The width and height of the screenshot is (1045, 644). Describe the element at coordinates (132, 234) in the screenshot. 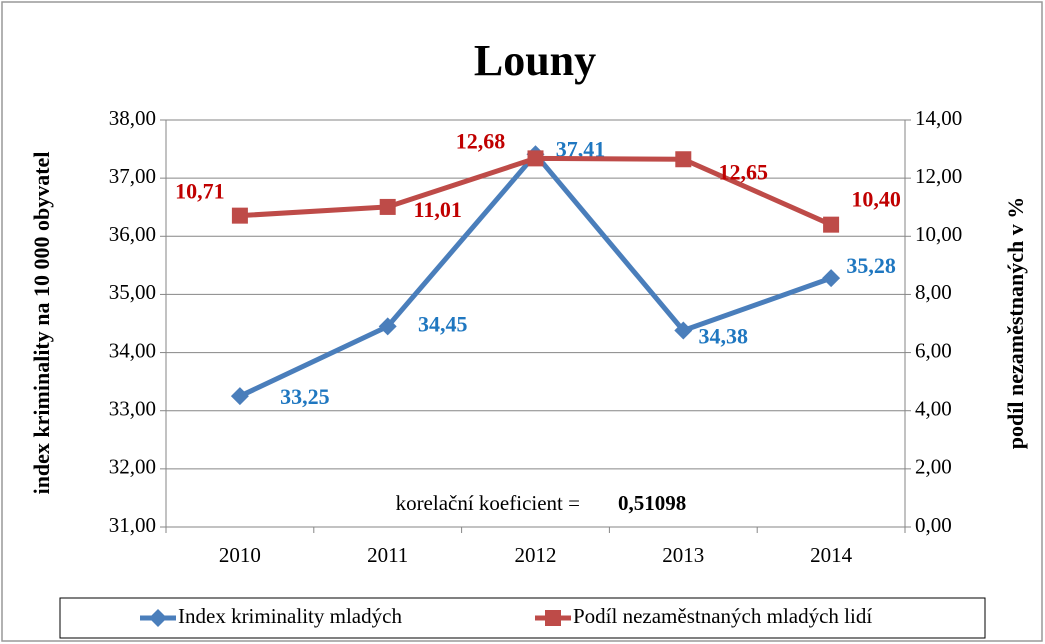

I see `y-tick-label: 36,00` at that location.